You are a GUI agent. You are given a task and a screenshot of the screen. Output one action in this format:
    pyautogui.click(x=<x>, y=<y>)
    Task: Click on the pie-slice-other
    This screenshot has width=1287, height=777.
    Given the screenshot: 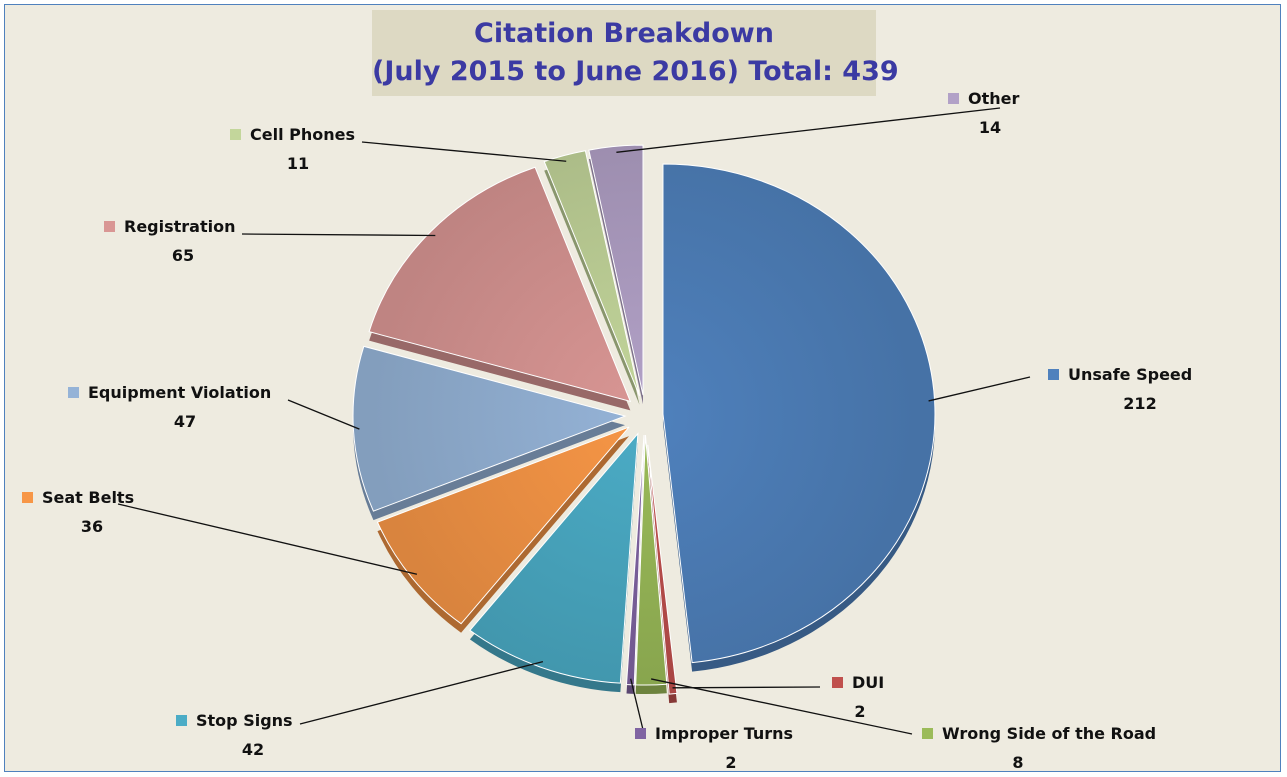 What is the action you would take?
    pyautogui.click(x=616, y=270)
    